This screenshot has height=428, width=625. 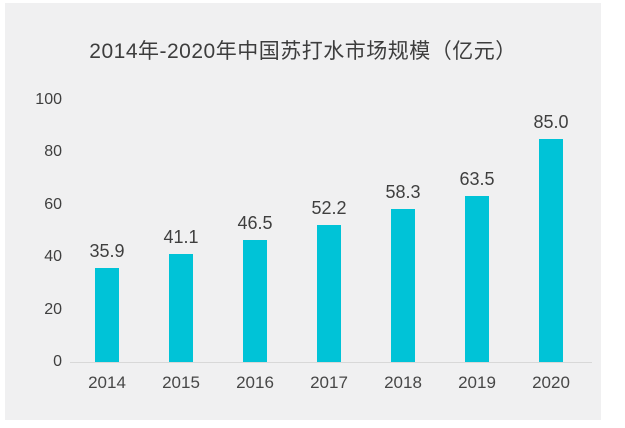 What do you see at coordinates (48, 99) in the screenshot?
I see `y-axis-tick-label: 100` at bounding box center [48, 99].